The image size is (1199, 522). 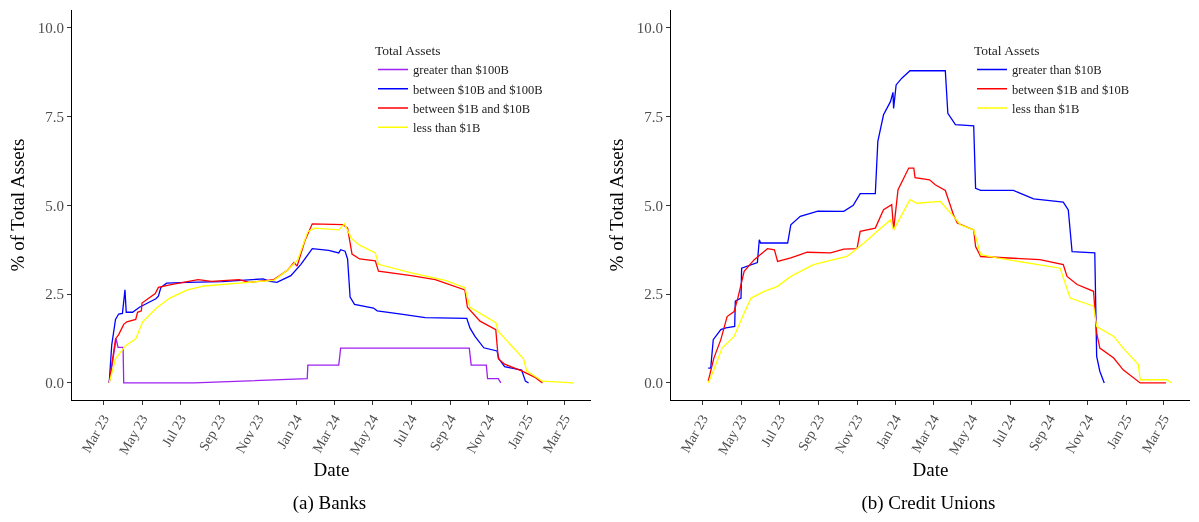 I want to click on legend-label: greater than $100B, so click(x=461, y=70).